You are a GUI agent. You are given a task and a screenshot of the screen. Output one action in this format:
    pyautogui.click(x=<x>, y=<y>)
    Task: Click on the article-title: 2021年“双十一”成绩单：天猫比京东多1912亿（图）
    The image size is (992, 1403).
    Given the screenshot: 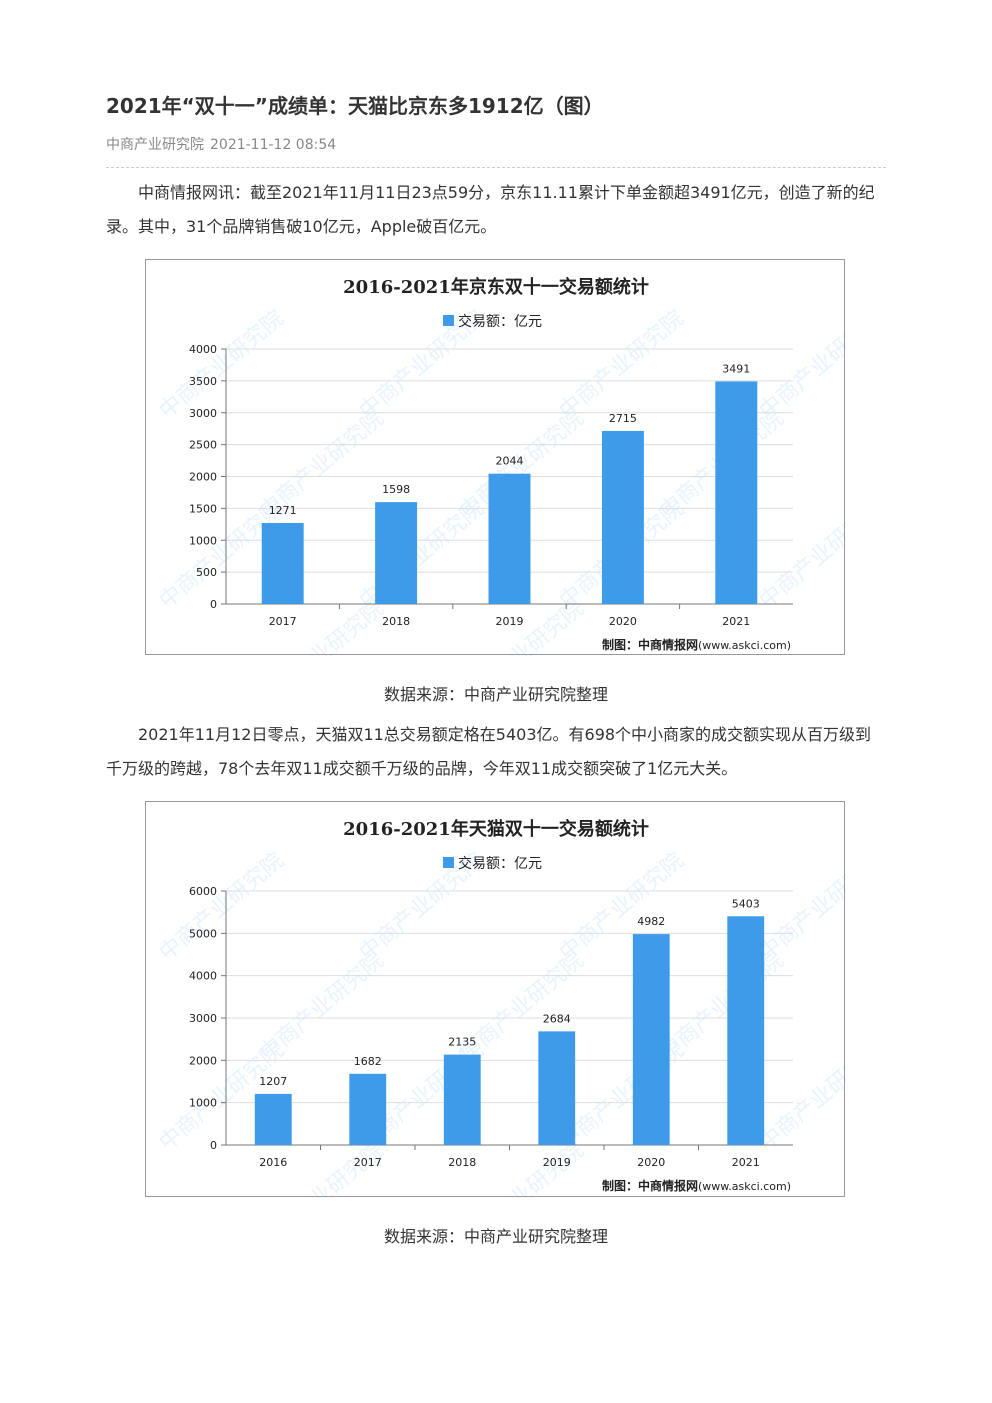 What is the action you would take?
    pyautogui.click(x=355, y=106)
    